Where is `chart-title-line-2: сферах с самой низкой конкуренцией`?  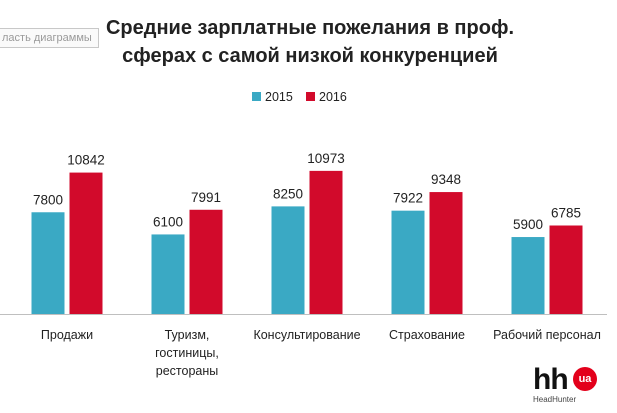 chart-title-line-2: сферах с самой низкой конкуренцией is located at coordinates (310, 56).